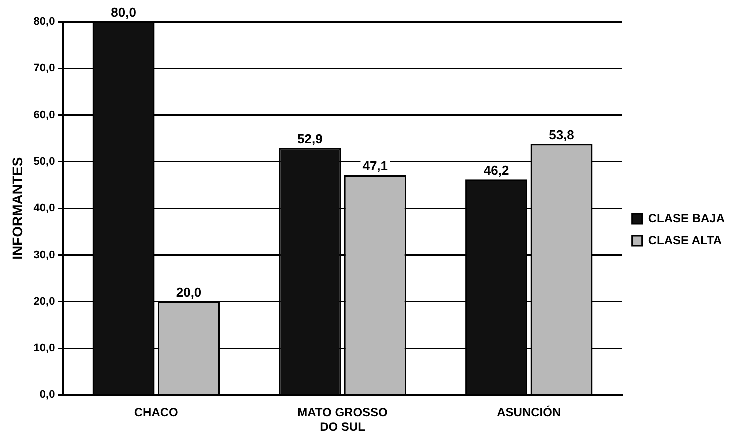 The width and height of the screenshot is (745, 442). What do you see at coordinates (17, 208) in the screenshot?
I see `y-axis-title: INFORMANTES` at bounding box center [17, 208].